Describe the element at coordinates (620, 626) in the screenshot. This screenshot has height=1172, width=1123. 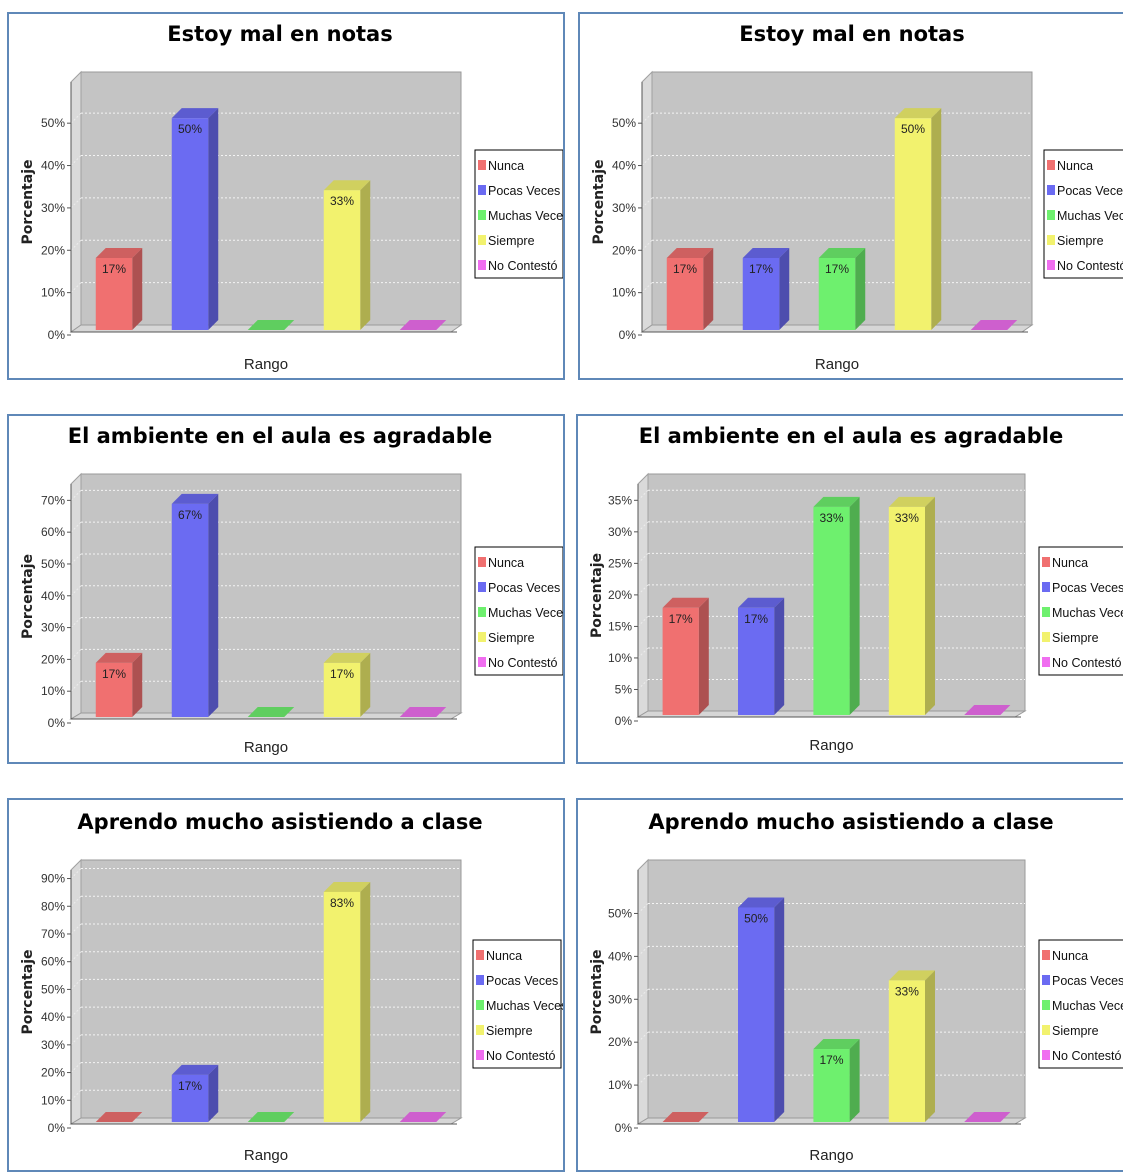
I see `y-tick-label: 15%` at that location.